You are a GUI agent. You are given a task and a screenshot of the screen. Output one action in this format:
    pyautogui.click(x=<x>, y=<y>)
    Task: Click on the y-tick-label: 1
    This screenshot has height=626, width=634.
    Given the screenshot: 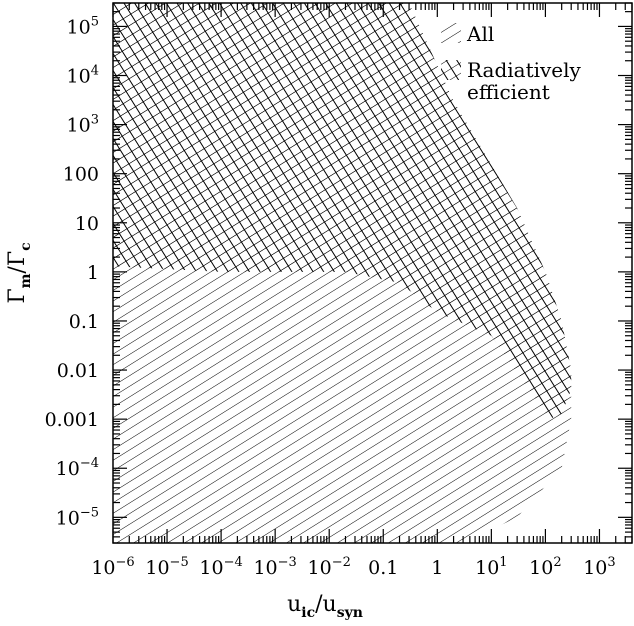 What is the action you would take?
    pyautogui.click(x=93, y=273)
    